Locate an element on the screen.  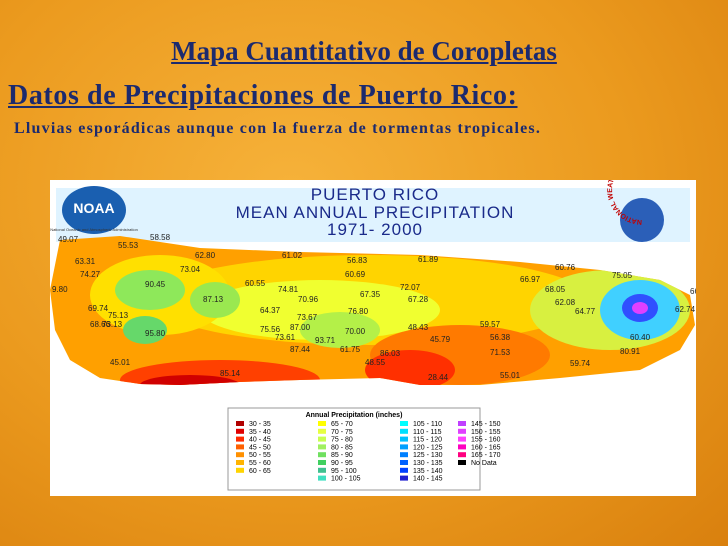
legend-label: 80 - 85 is located at coordinates (342, 447).